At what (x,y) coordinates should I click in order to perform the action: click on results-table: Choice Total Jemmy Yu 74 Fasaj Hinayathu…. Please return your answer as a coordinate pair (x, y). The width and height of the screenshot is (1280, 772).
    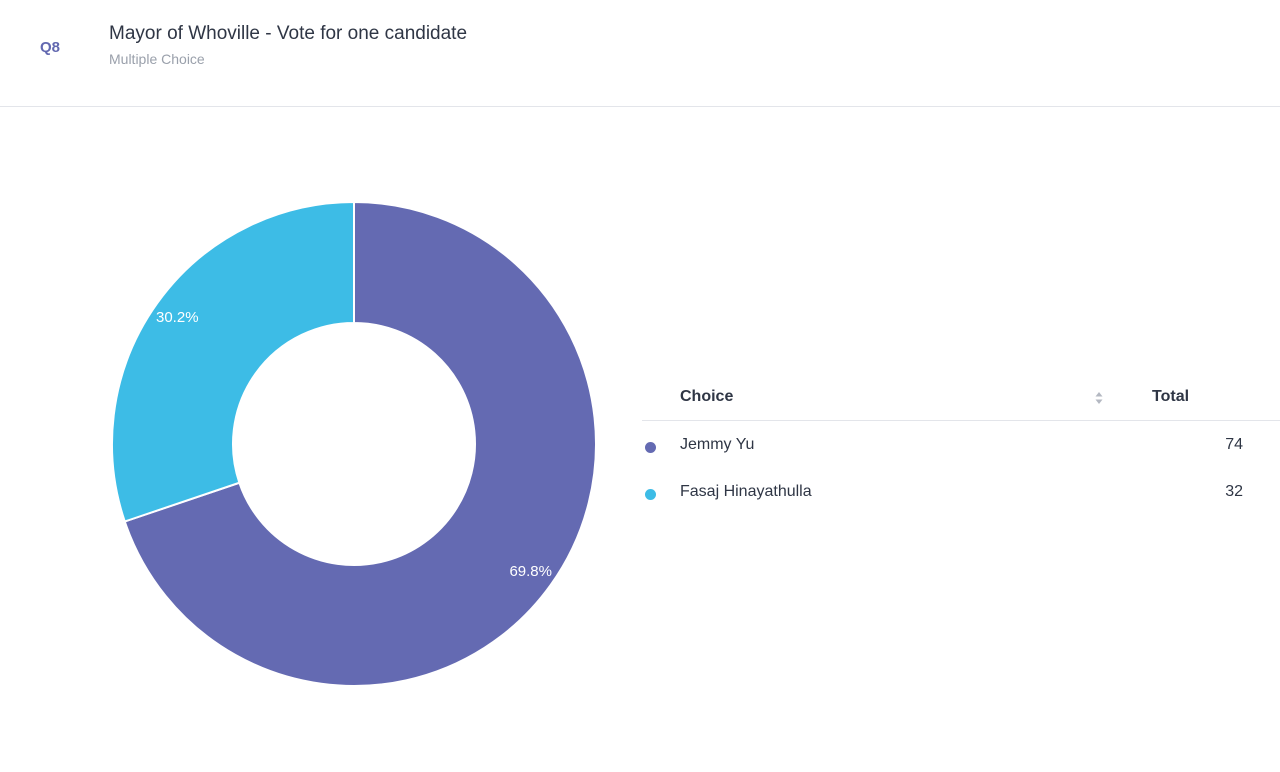
    Looking at the image, I should click on (961, 444).